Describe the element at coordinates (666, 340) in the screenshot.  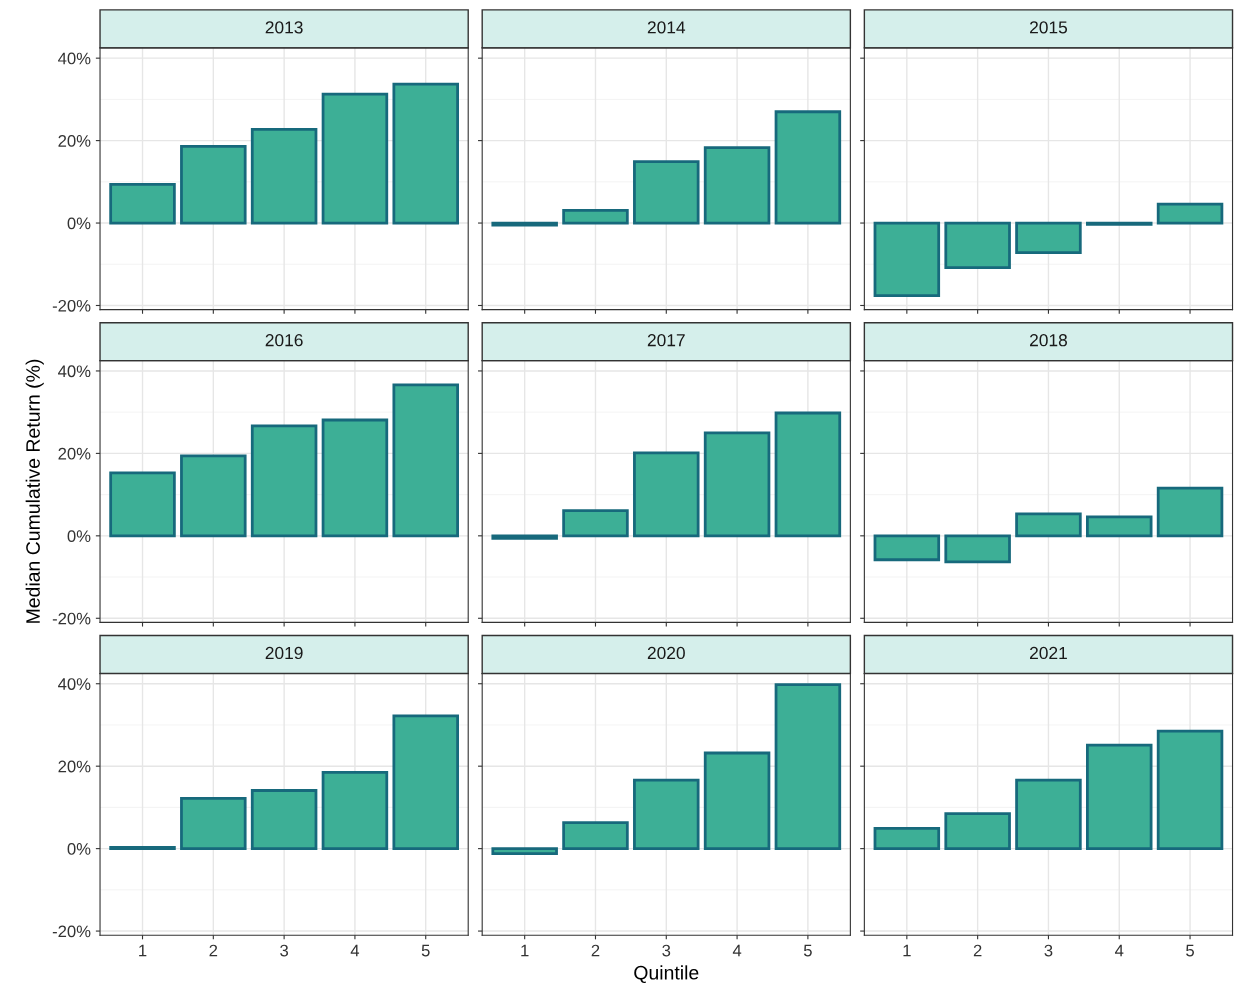
I see `chart-title: 2017` at that location.